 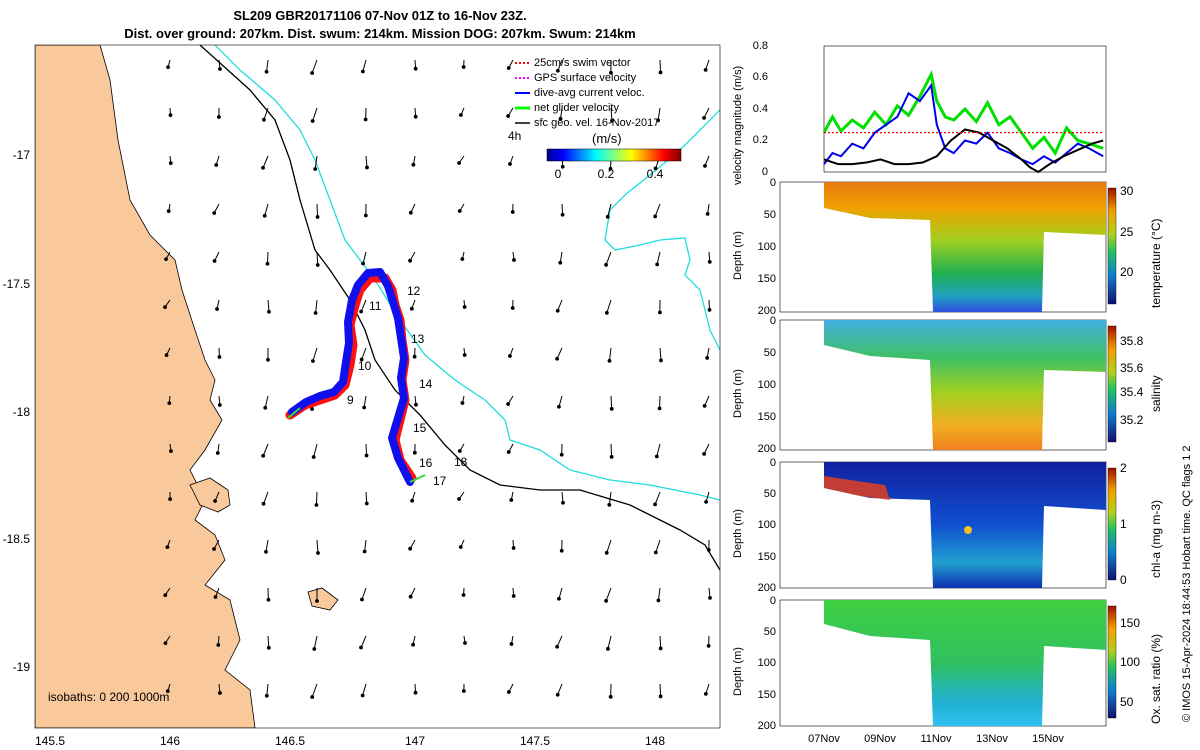 I want to click on chla-colorbar, so click(x=1112, y=524).